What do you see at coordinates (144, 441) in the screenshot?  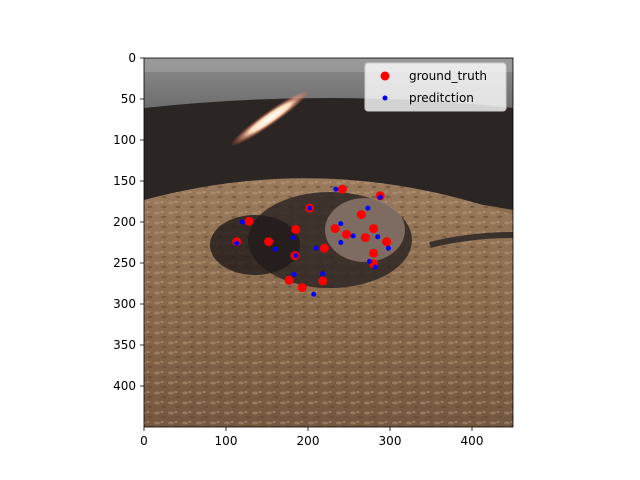 I see `x-tick-label: 0` at bounding box center [144, 441].